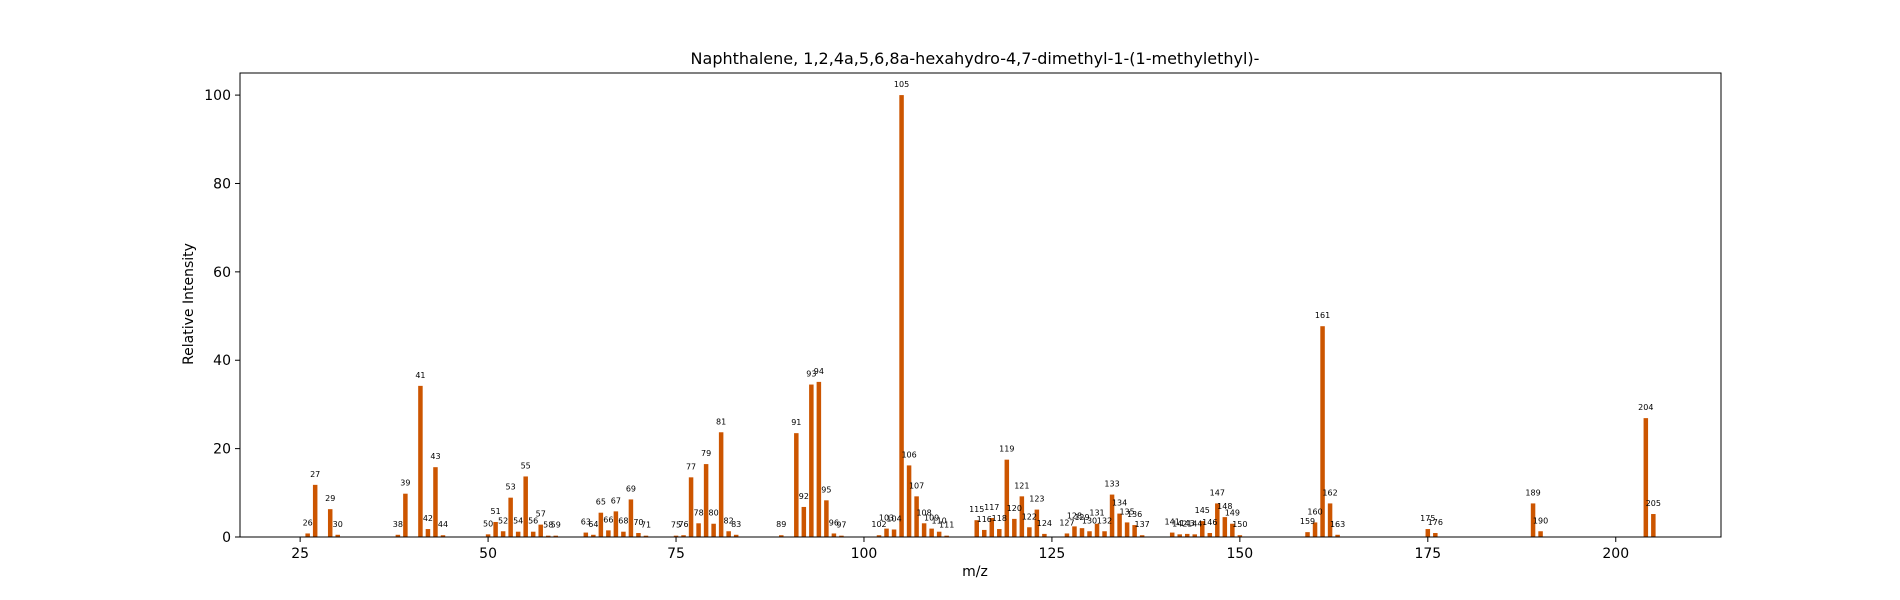 Image resolution: width=1900 pixels, height=600 pixels. What do you see at coordinates (608, 519) in the screenshot?
I see `peak-label-66: 66` at bounding box center [608, 519].